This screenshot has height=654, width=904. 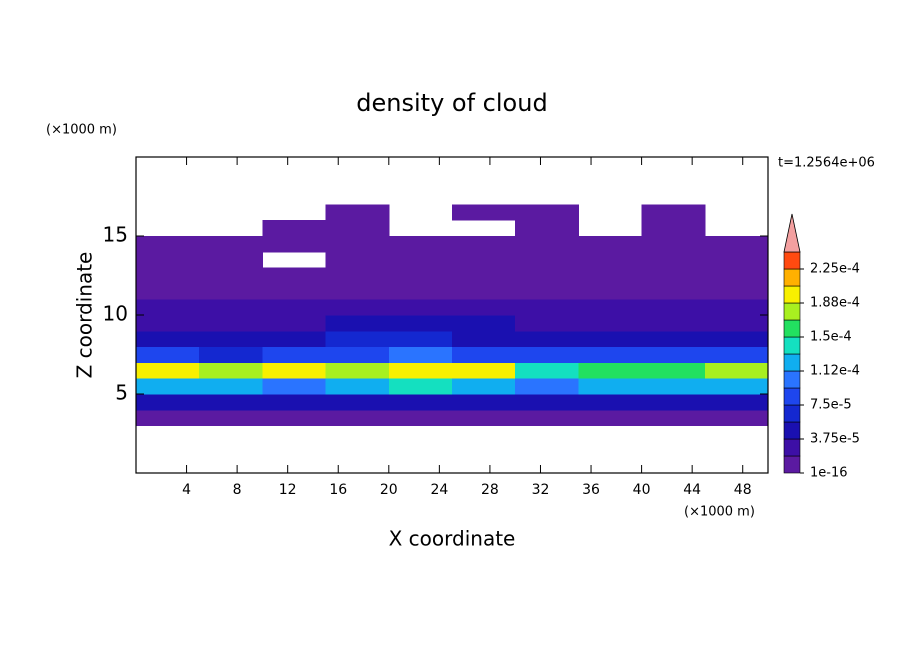 What do you see at coordinates (591, 490) in the screenshot?
I see `x-tick-label: 36` at bounding box center [591, 490].